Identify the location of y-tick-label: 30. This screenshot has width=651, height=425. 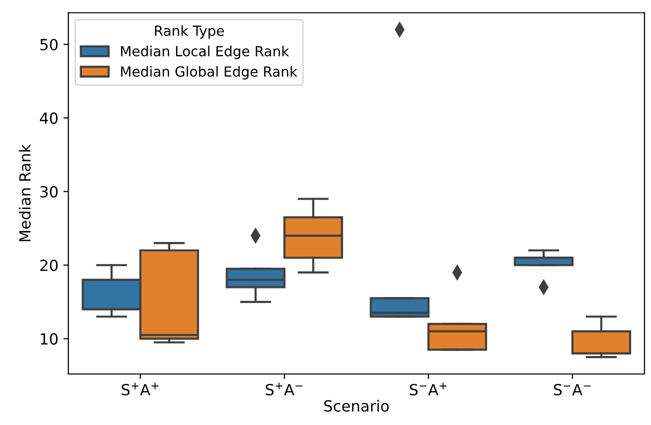
(49, 192).